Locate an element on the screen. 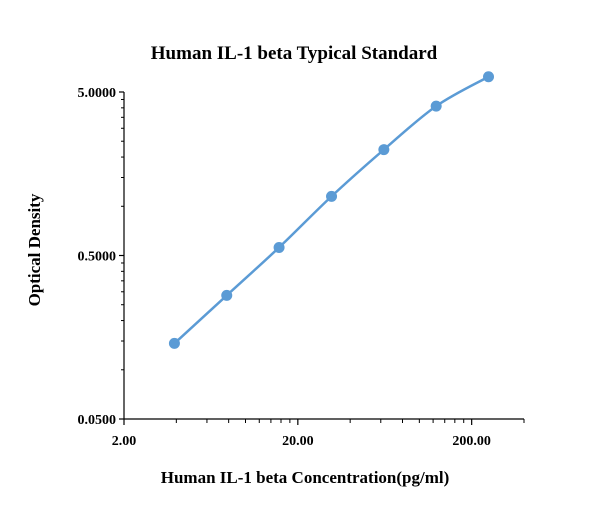 The image size is (616, 525). y-tick-label: 0.5000 is located at coordinates (97, 257).